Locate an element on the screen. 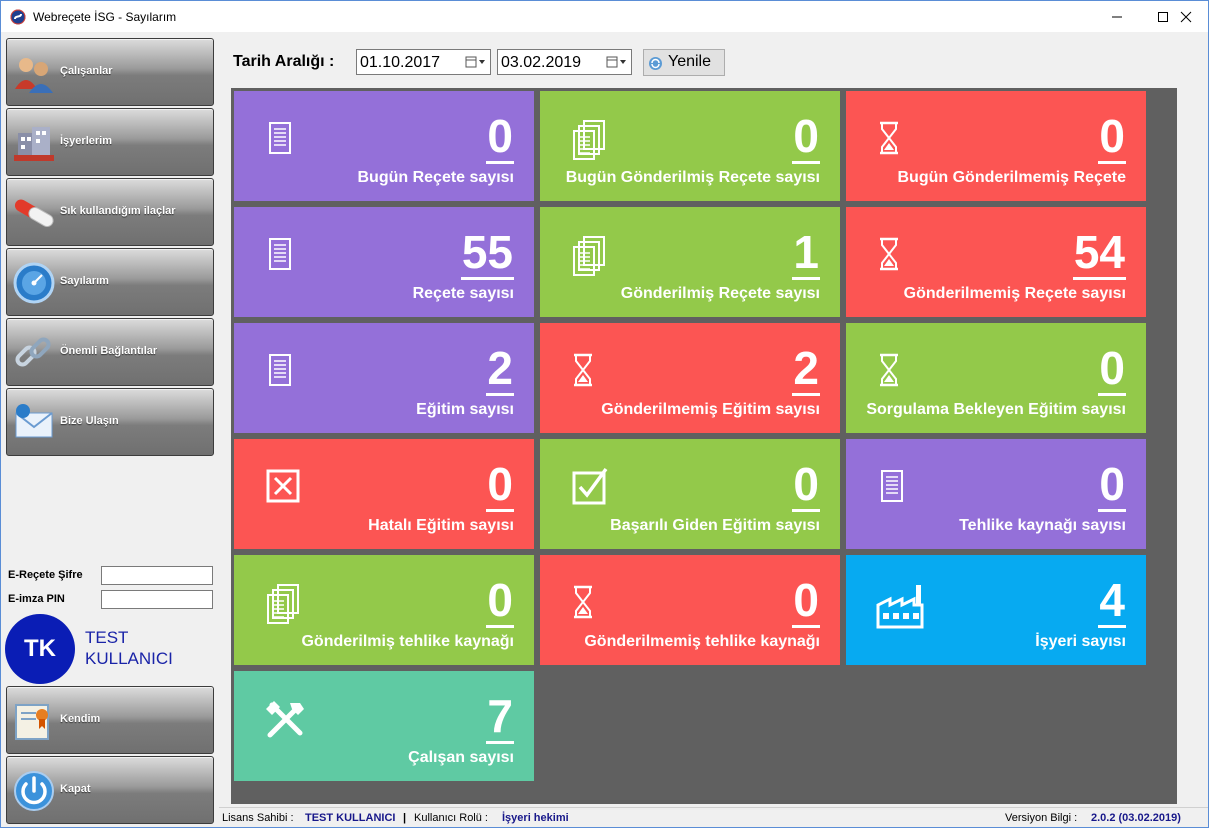 This screenshot has height=828, width=1209. eimza-pin-input is located at coordinates (157, 599).